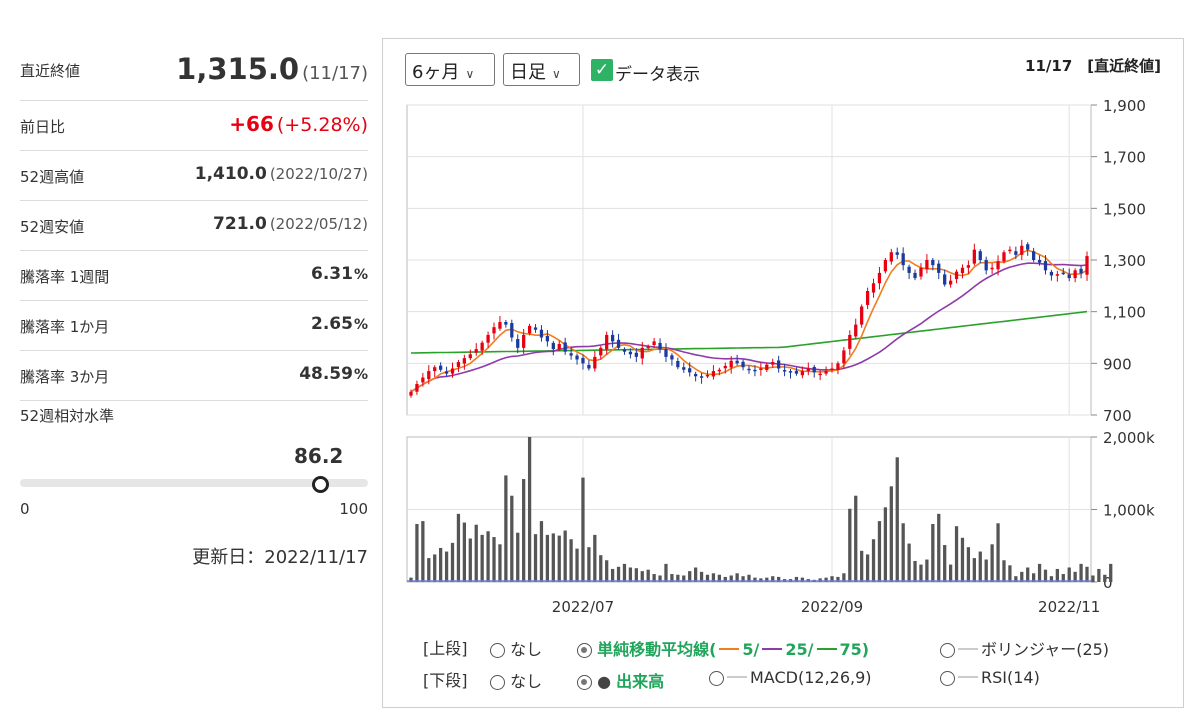 The width and height of the screenshot is (1200, 724). I want to click on option-label: RSI(14), so click(1010, 677).